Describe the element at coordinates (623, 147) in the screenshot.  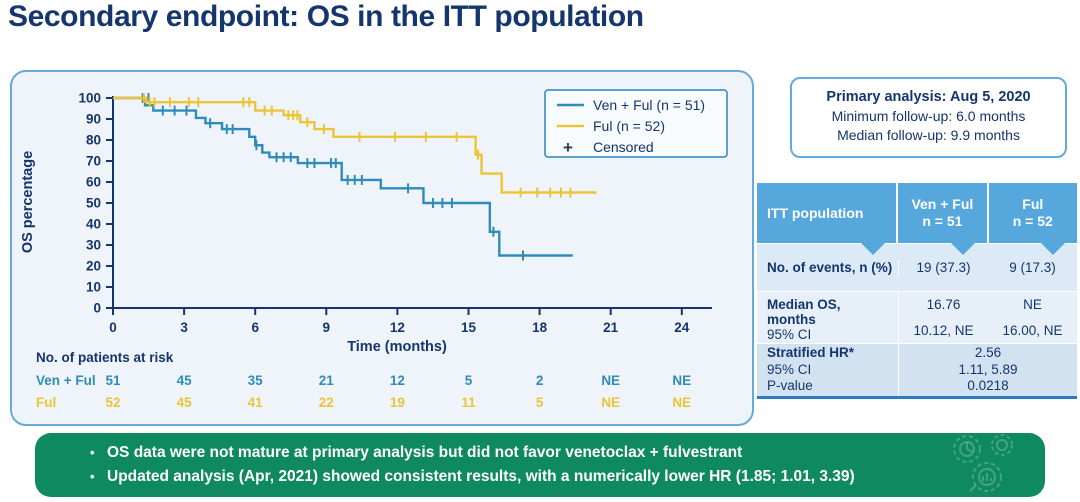
I see `legend-label-censored: Censored` at that location.